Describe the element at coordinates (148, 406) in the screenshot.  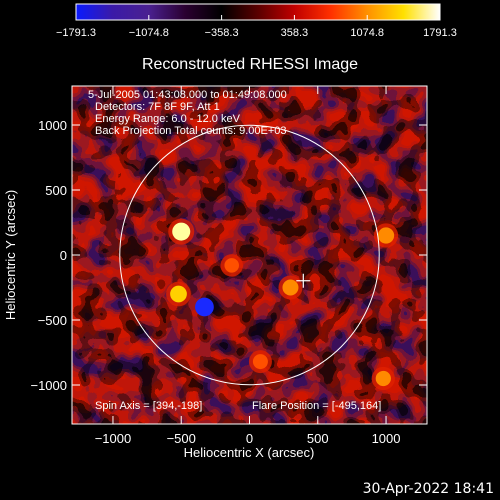
I see `spin-axis-label: Spin Axis = [394,-198]` at that location.